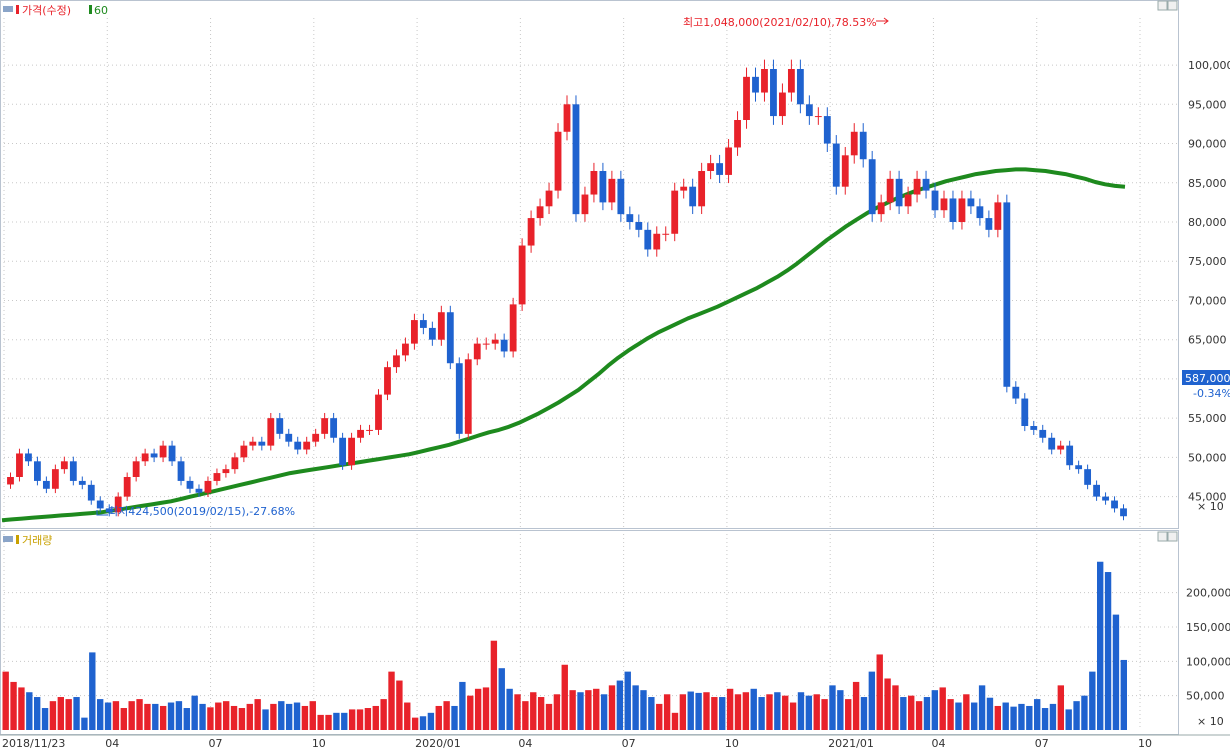 This screenshot has width=1230, height=751. I want to click on volume-pane-minimize-button, so click(1162, 536).